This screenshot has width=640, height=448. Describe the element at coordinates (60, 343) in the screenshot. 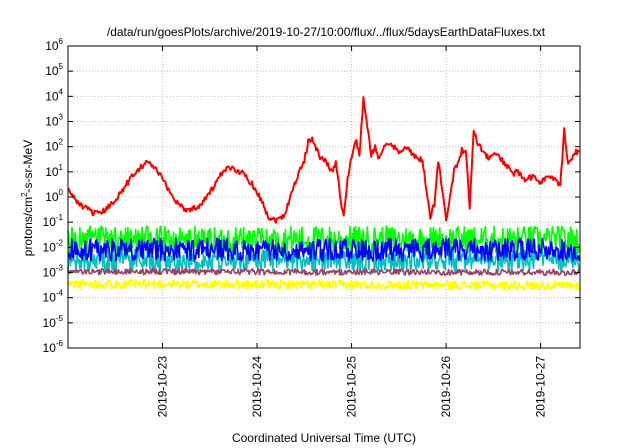

I see `y-tick-label-exponent: -6` at that location.